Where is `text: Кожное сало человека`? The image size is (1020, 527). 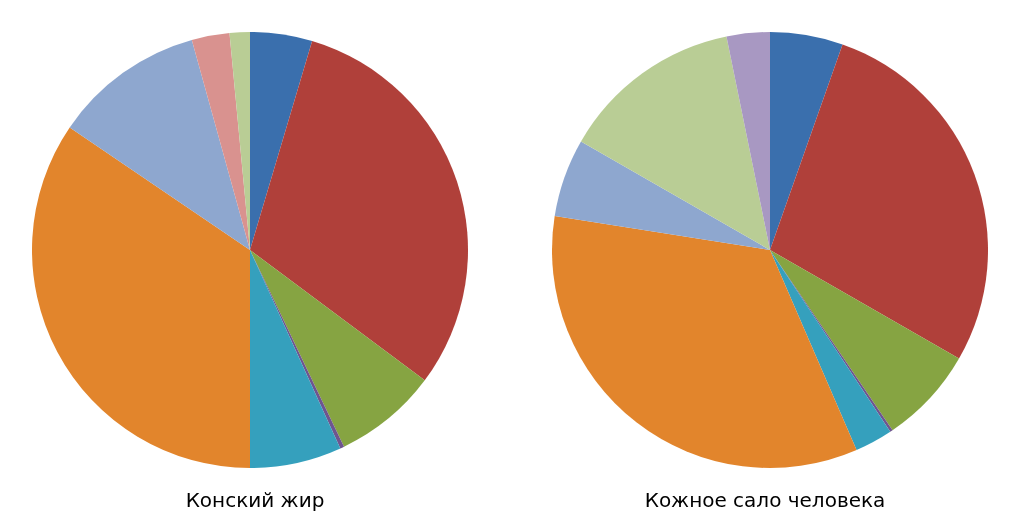
text: Кожное сало человека is located at coordinates (765, 499).